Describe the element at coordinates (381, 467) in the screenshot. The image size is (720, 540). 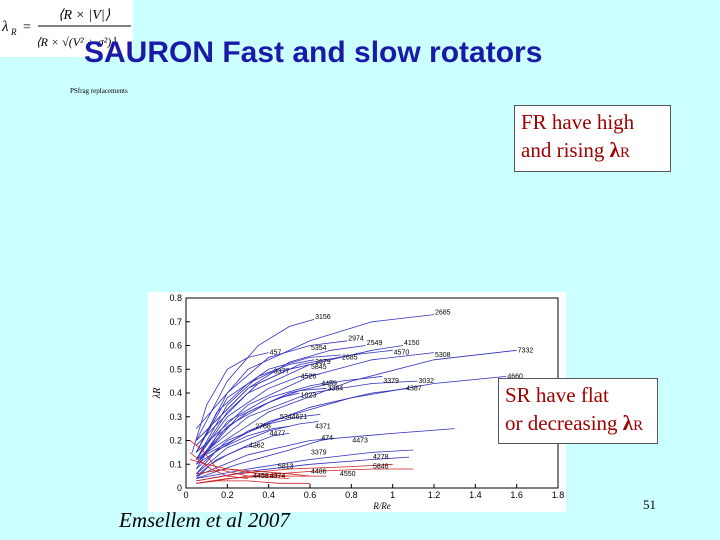
I see `galaxy-label: 5846` at that location.